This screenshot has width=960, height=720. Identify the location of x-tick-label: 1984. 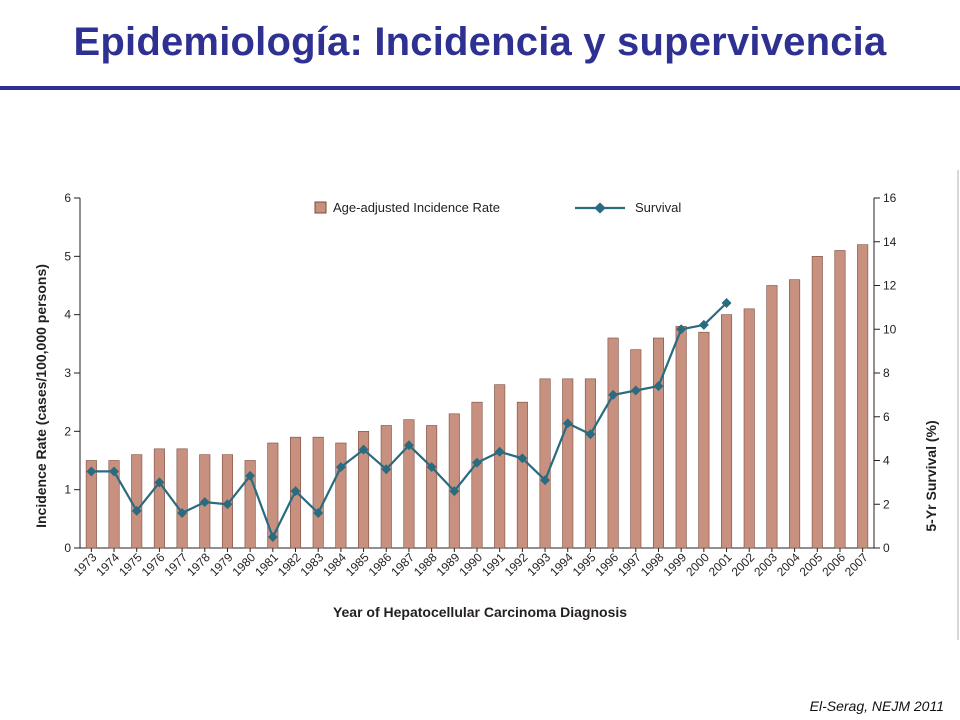
(334, 564).